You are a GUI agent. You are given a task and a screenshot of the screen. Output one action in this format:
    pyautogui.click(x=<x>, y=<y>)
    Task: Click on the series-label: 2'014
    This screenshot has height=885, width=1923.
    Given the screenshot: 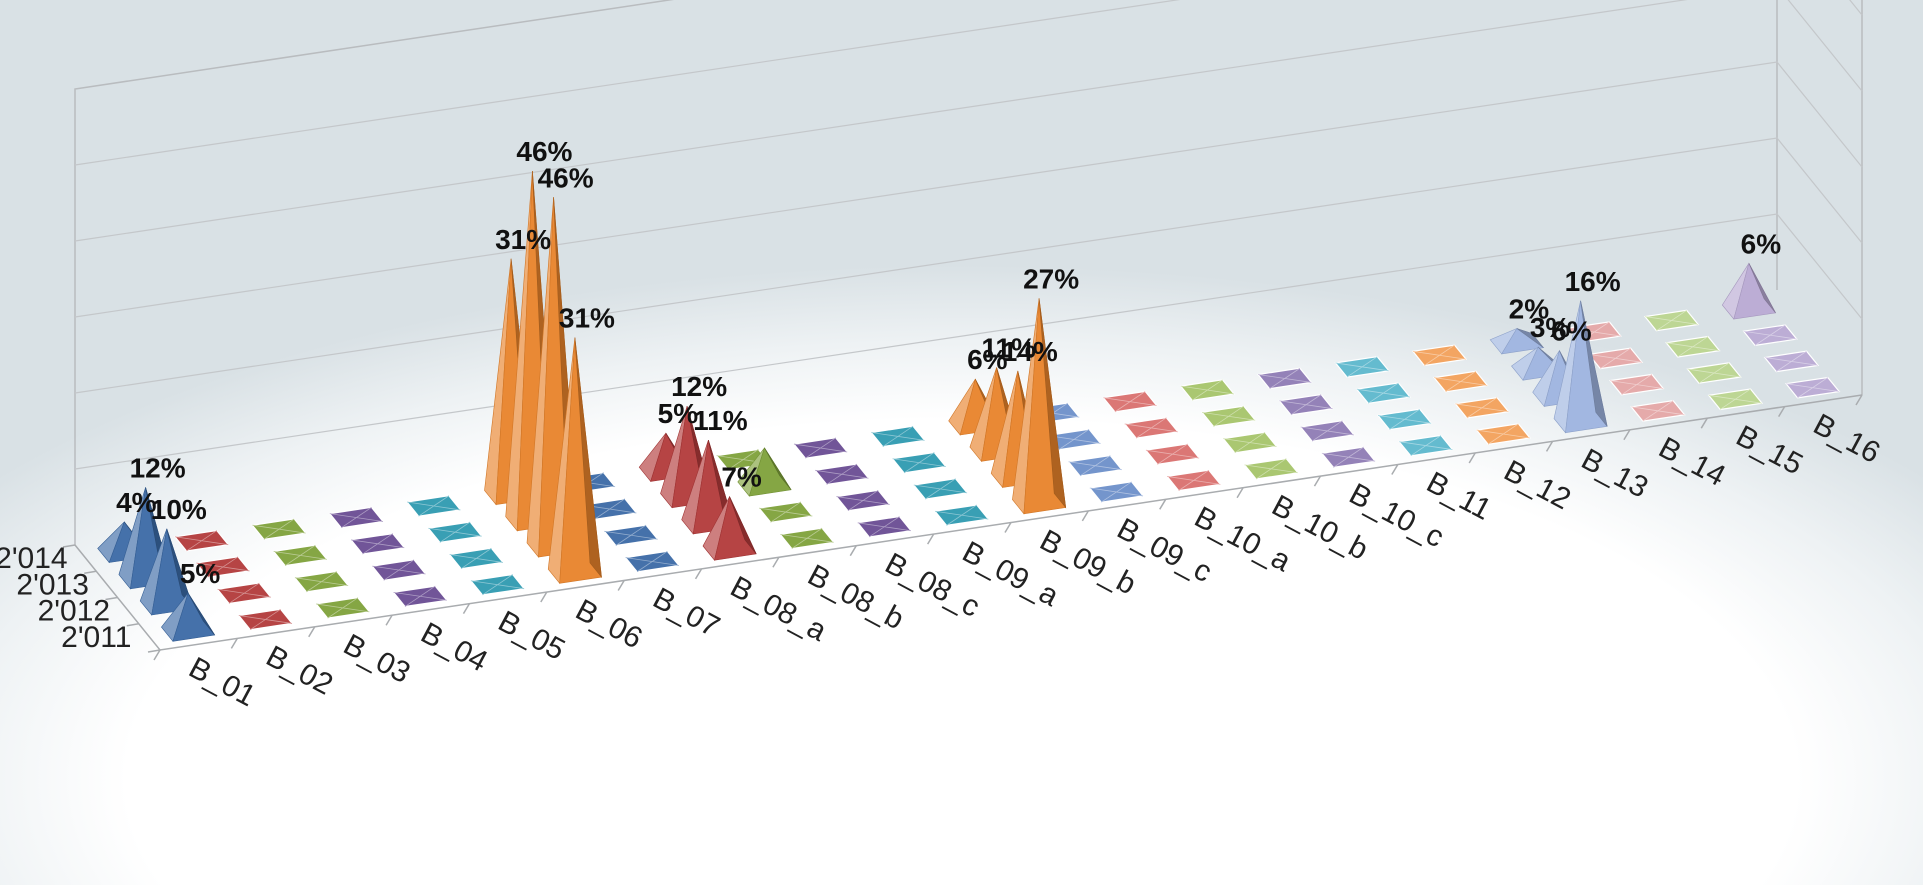 What is the action you would take?
    pyautogui.click(x=34, y=558)
    